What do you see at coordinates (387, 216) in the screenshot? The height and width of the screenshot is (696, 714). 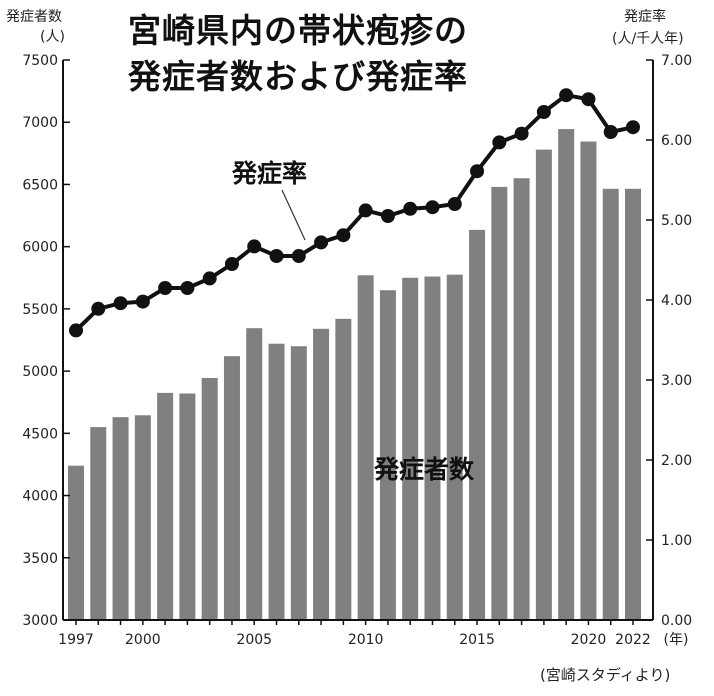 I see `rate-point-2011` at bounding box center [387, 216].